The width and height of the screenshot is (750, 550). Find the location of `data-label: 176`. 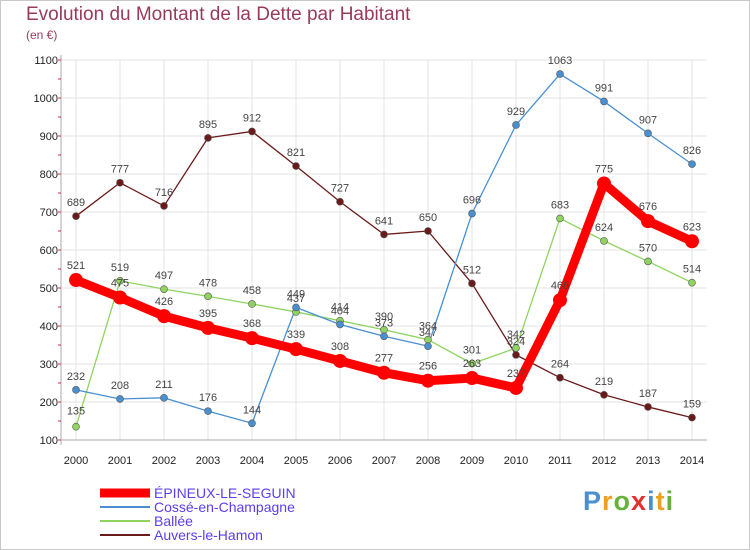

data-label: 176 is located at coordinates (208, 398).